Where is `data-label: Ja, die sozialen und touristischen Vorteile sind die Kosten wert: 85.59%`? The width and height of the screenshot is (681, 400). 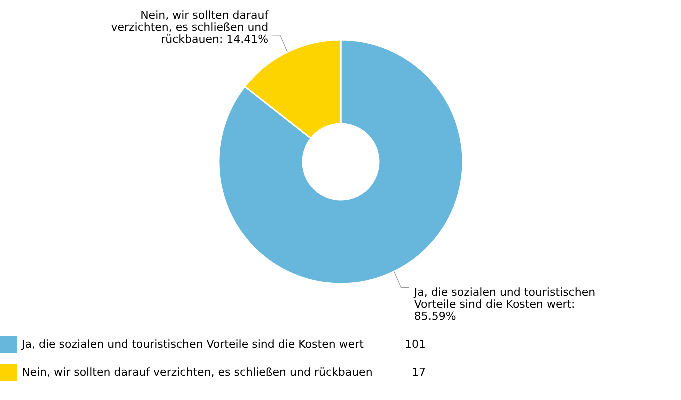 data-label: Ja, die sozialen und touristischen Vorteile sind die Kosten wert: 85.59% is located at coordinates (504, 304).